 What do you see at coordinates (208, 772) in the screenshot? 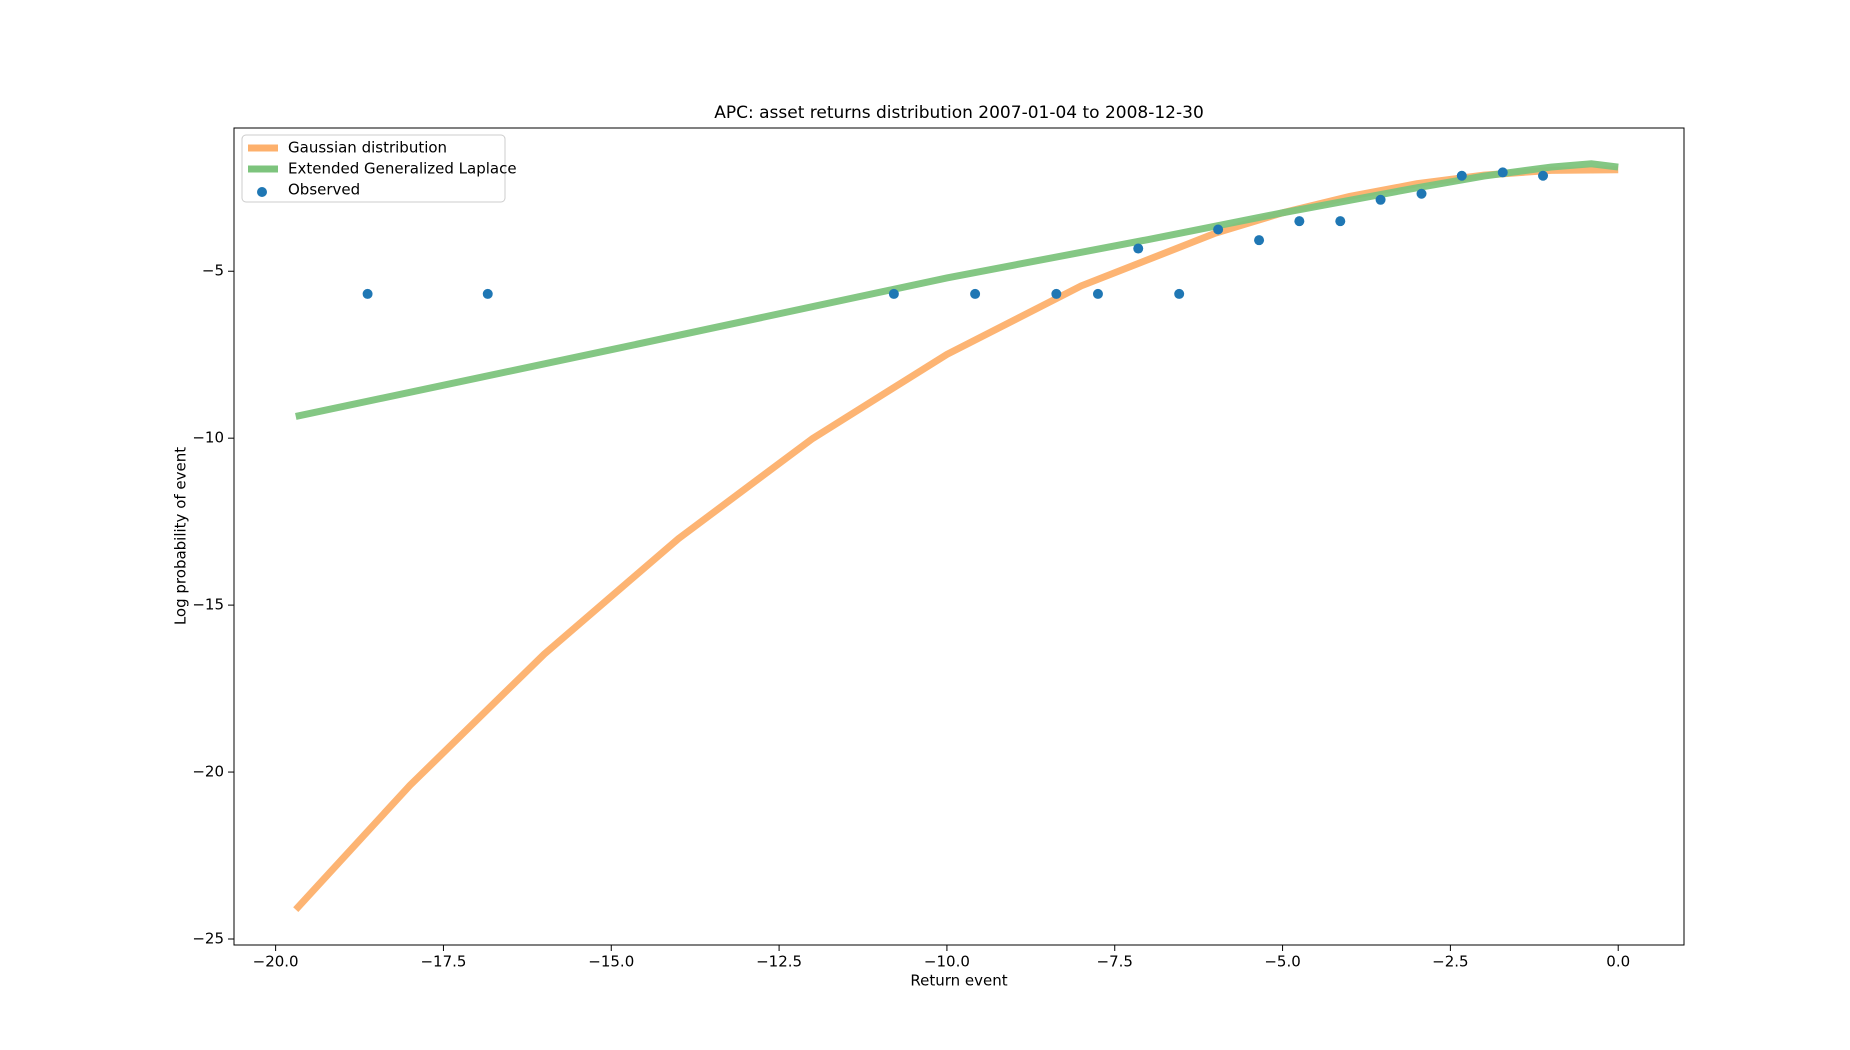
I see `y-tick-label: −20` at bounding box center [208, 772].